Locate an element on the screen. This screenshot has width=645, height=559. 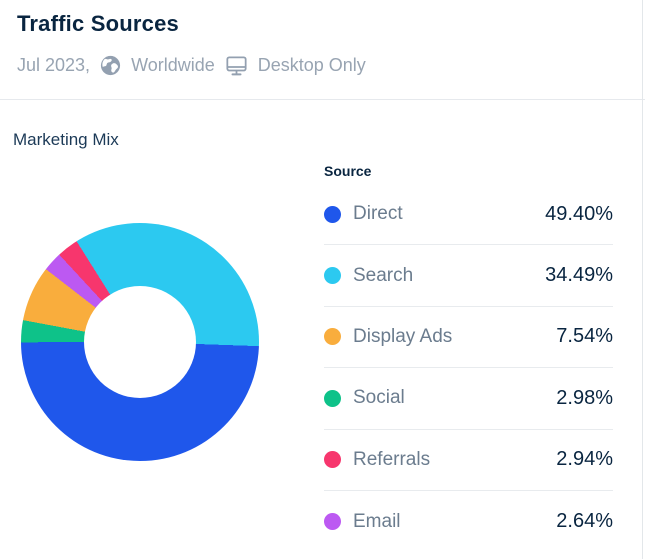
legend-label: Referrals is located at coordinates (392, 459).